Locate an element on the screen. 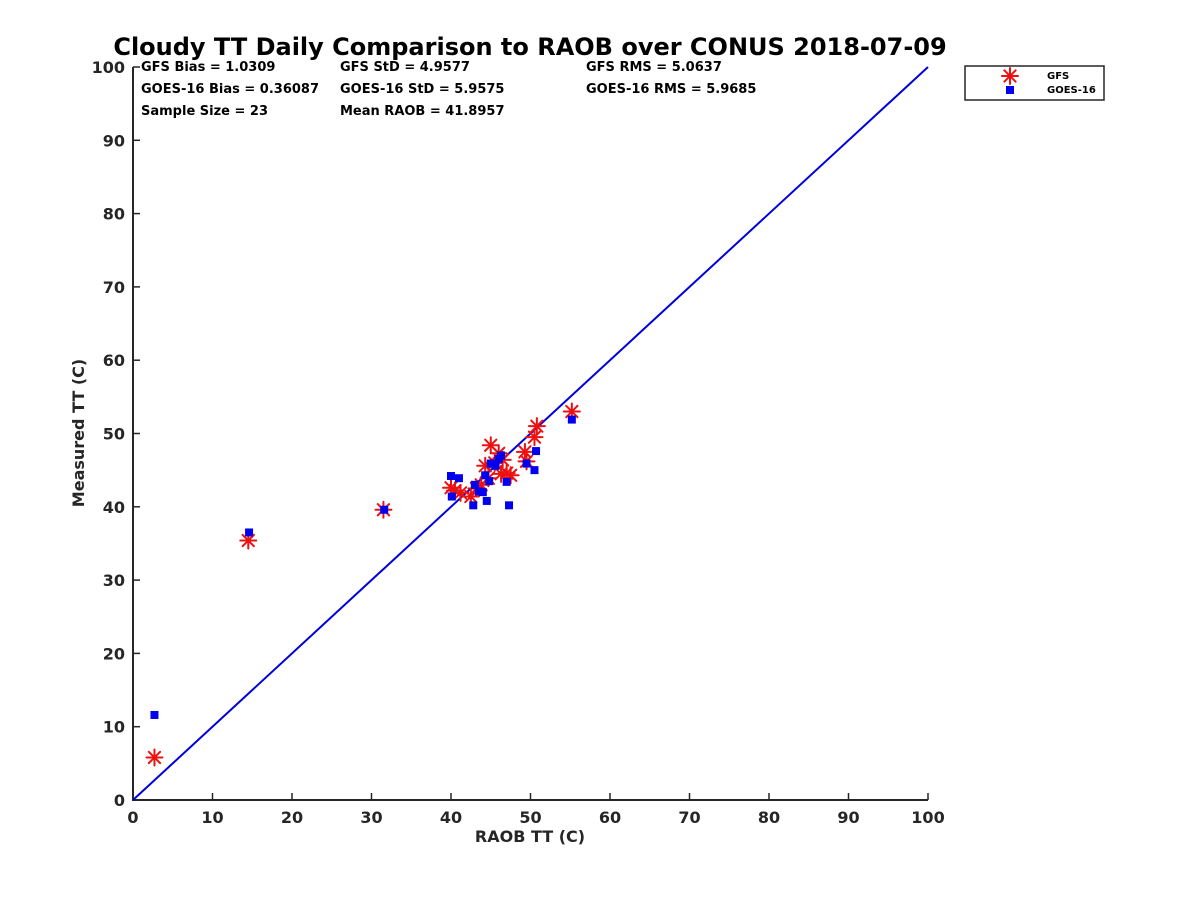  x-tick-label: 70 is located at coordinates (689, 817).